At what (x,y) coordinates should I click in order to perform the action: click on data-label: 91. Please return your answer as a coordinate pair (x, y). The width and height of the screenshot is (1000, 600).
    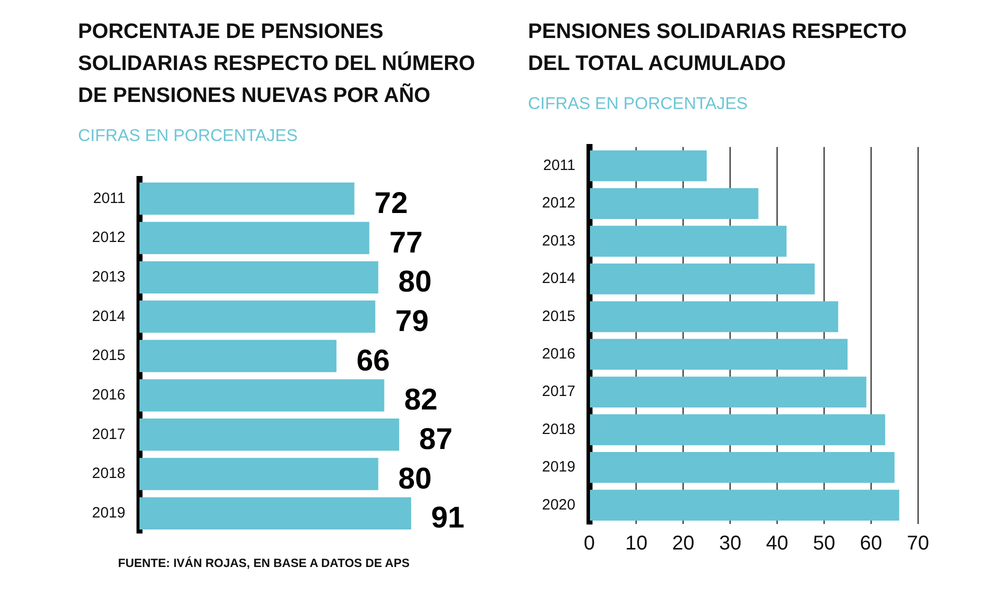
    Looking at the image, I should click on (447, 518).